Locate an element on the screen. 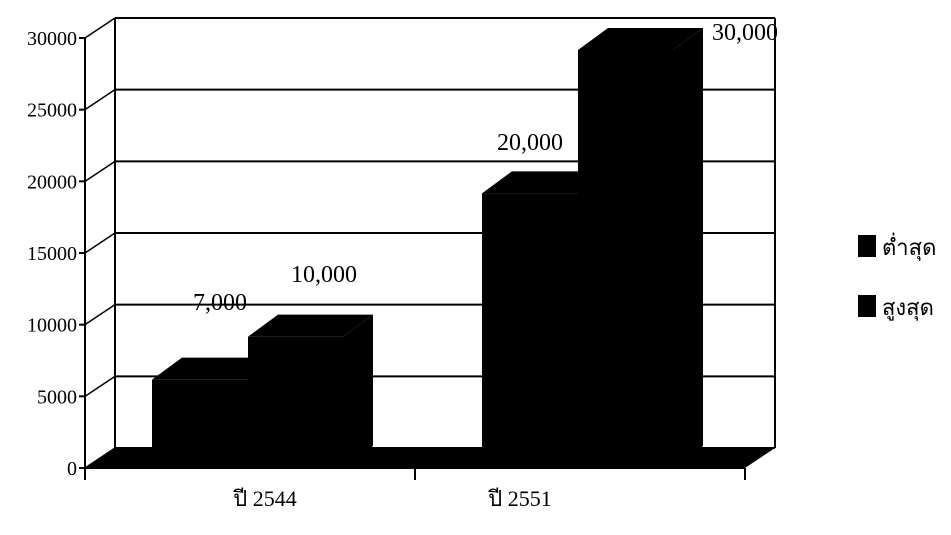  data-label: 7,000 is located at coordinates (220, 303).